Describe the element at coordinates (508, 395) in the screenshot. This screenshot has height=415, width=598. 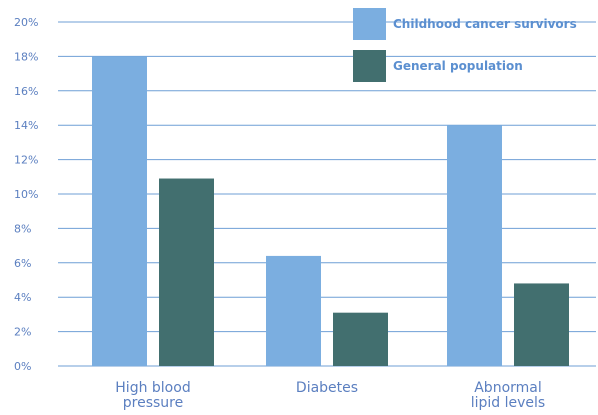
I see `x-category-label: Abnormal lipid levels` at that location.